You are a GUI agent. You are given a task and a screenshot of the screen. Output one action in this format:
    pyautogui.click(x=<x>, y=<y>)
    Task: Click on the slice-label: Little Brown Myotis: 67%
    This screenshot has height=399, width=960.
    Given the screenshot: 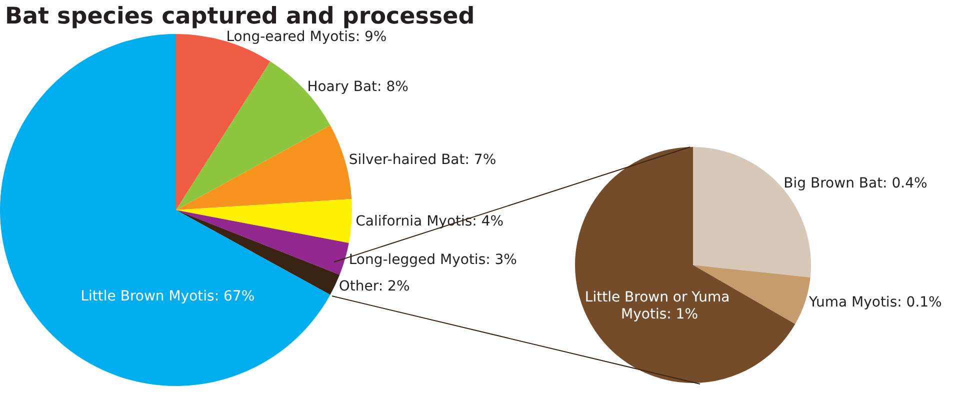 What is the action you would take?
    pyautogui.click(x=167, y=296)
    